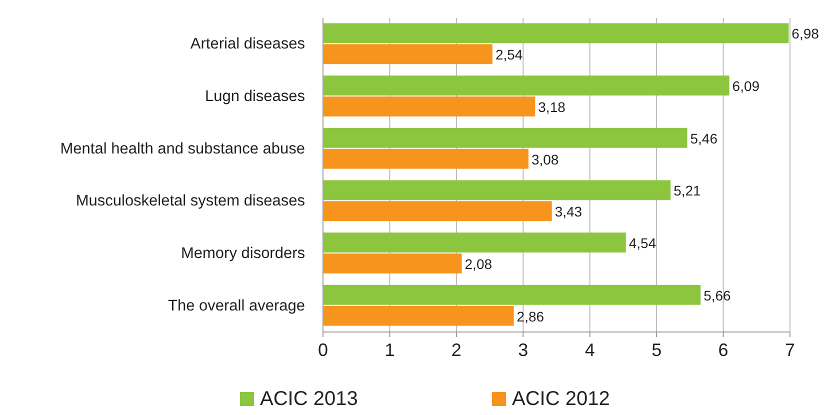  What do you see at coordinates (309, 399) in the screenshot?
I see `legend-label: ACIC 2013` at bounding box center [309, 399].